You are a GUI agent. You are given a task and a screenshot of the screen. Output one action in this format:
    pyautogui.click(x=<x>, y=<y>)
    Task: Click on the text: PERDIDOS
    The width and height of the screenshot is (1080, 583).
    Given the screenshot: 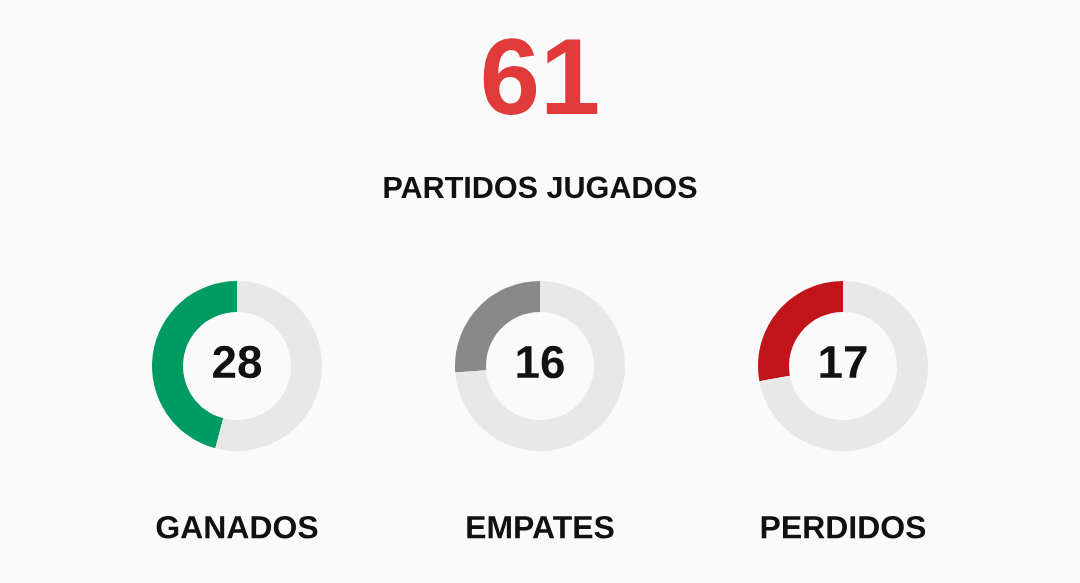 What is the action you would take?
    pyautogui.click(x=843, y=527)
    